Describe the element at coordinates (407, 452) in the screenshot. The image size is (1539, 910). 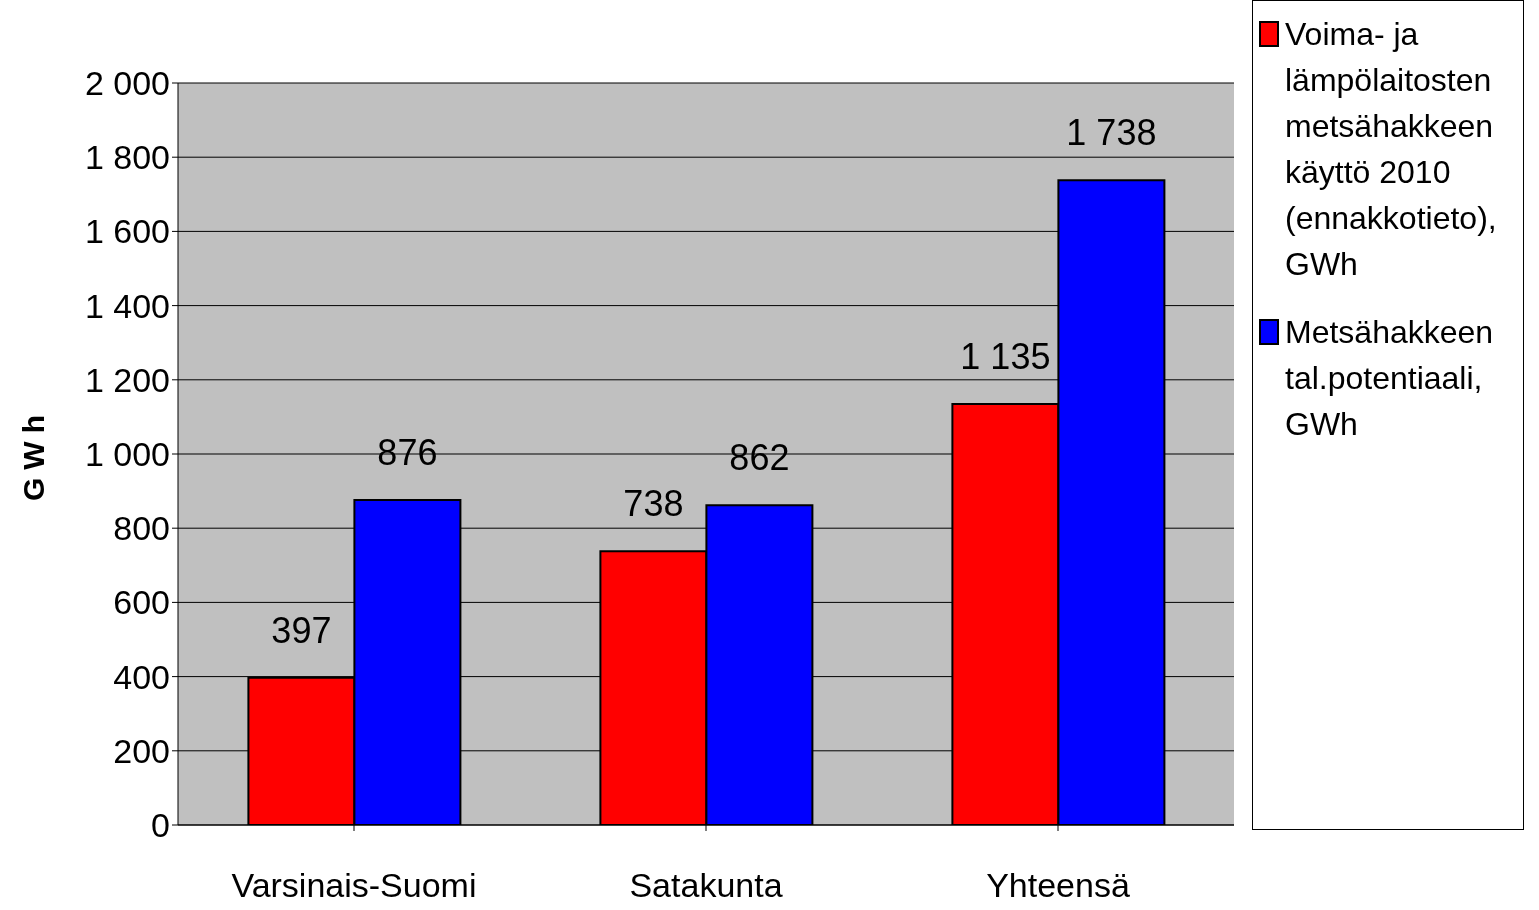
I see `data-label: 876` at that location.